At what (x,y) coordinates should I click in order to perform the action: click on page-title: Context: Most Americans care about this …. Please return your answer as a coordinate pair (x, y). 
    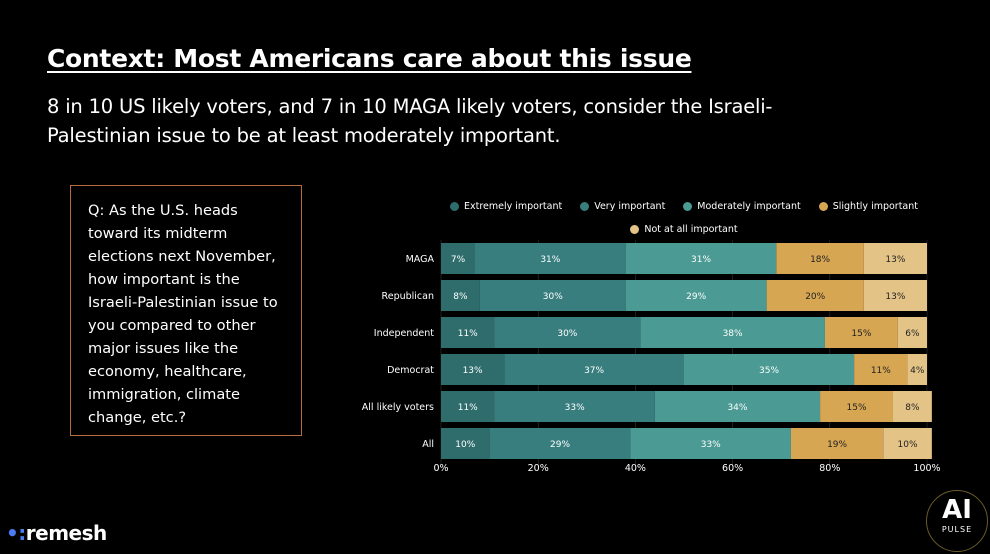
    Looking at the image, I should click on (369, 58).